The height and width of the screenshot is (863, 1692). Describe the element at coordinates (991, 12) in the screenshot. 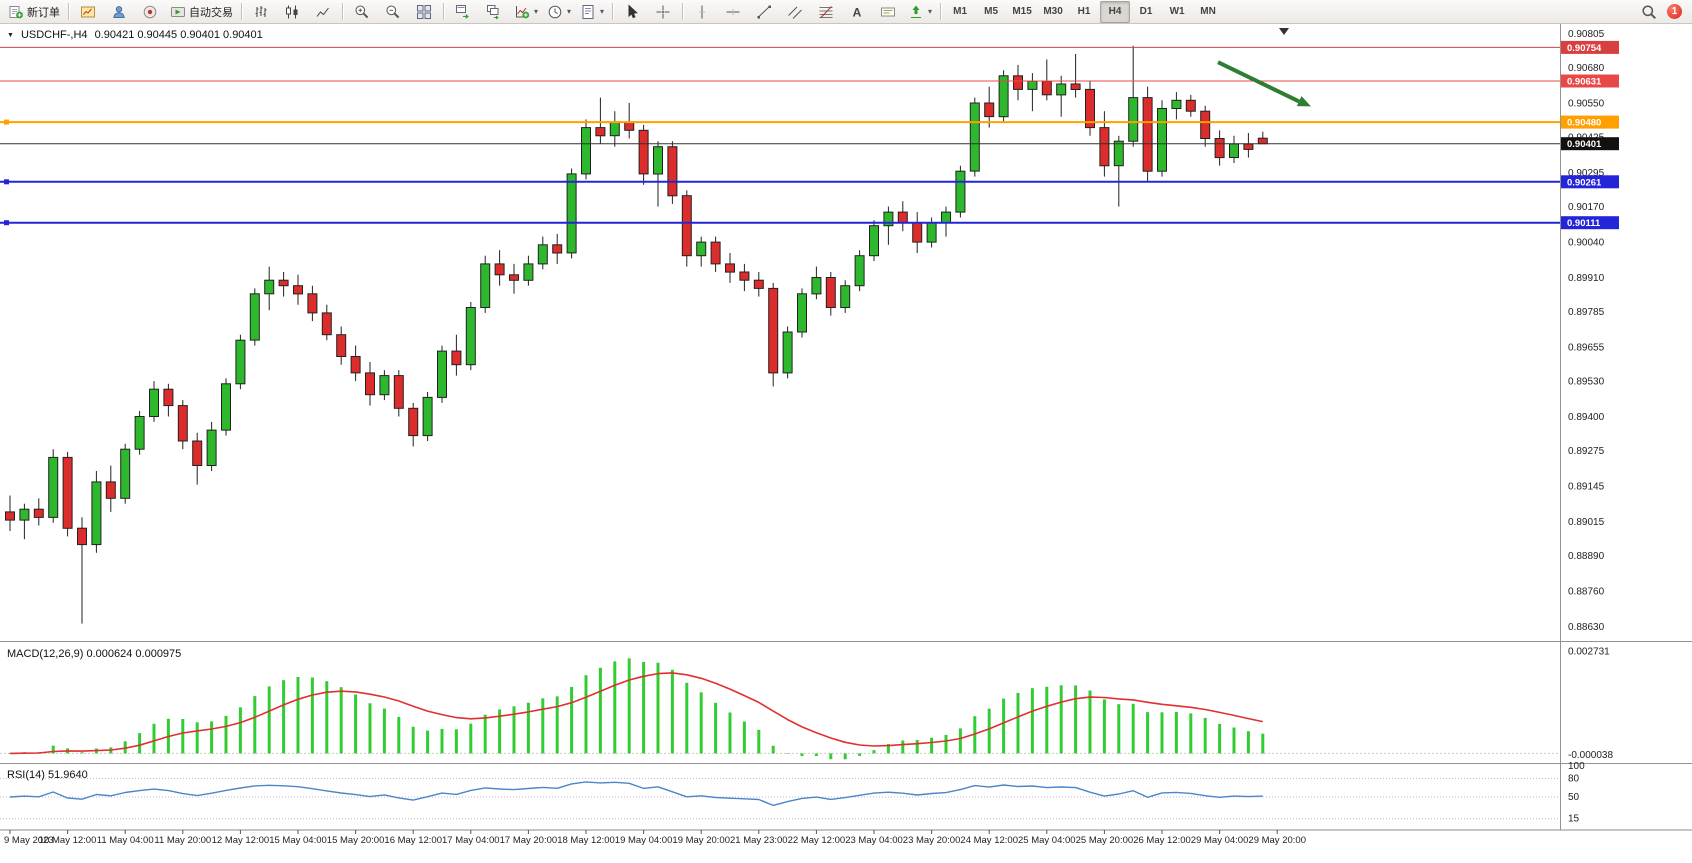

I see `timeframe-m5-button: M5` at that location.